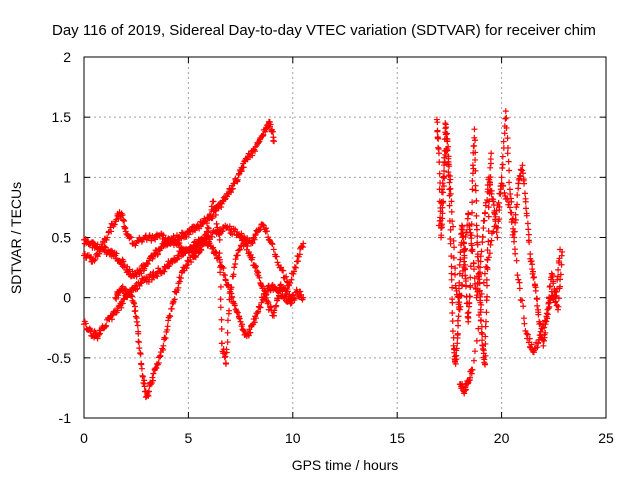  What do you see at coordinates (345, 465) in the screenshot?
I see `x-axis-label: GPS time / hours` at bounding box center [345, 465].